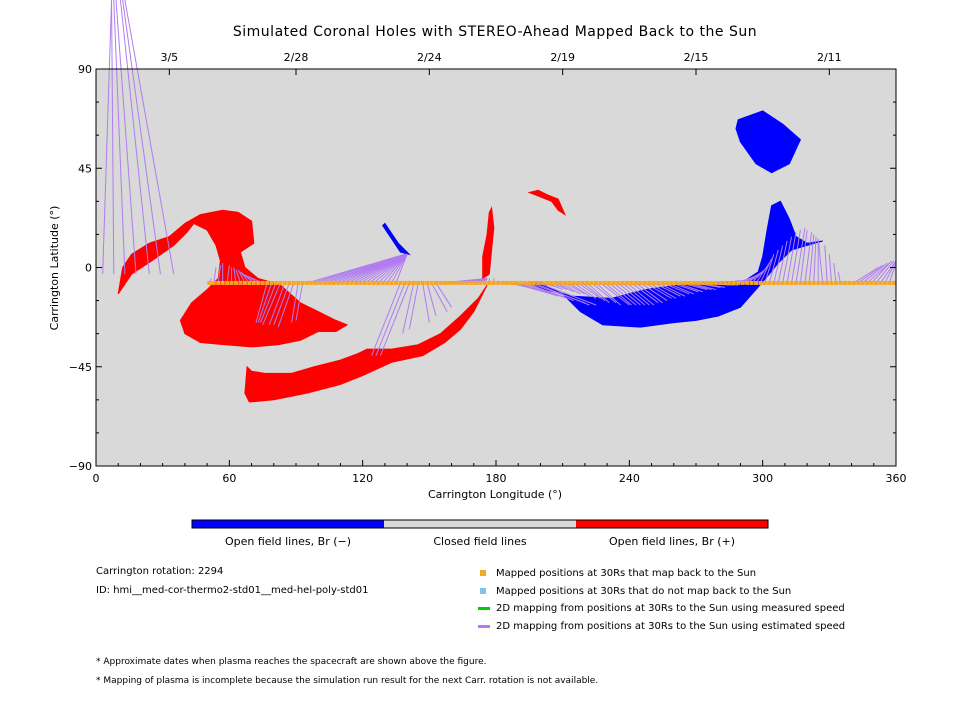  Describe the element at coordinates (480, 524) in the screenshot. I see `colorbar-frame` at that location.